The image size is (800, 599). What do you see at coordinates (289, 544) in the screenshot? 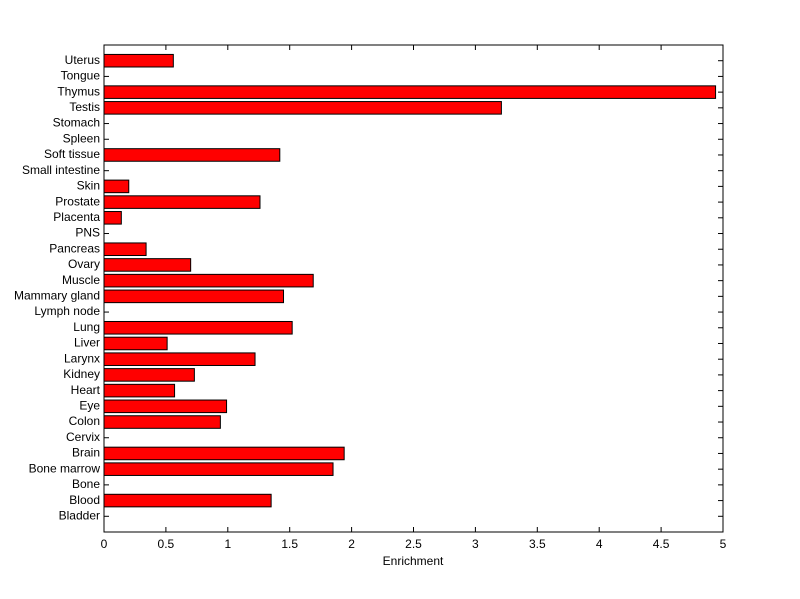
I see `x-tick-label: 1.5` at bounding box center [289, 544].